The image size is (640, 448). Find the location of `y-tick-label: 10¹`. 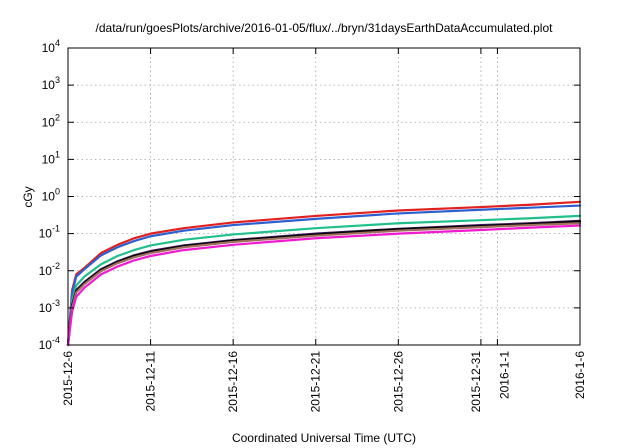

y-tick-label: 10¹ is located at coordinates (51, 157).